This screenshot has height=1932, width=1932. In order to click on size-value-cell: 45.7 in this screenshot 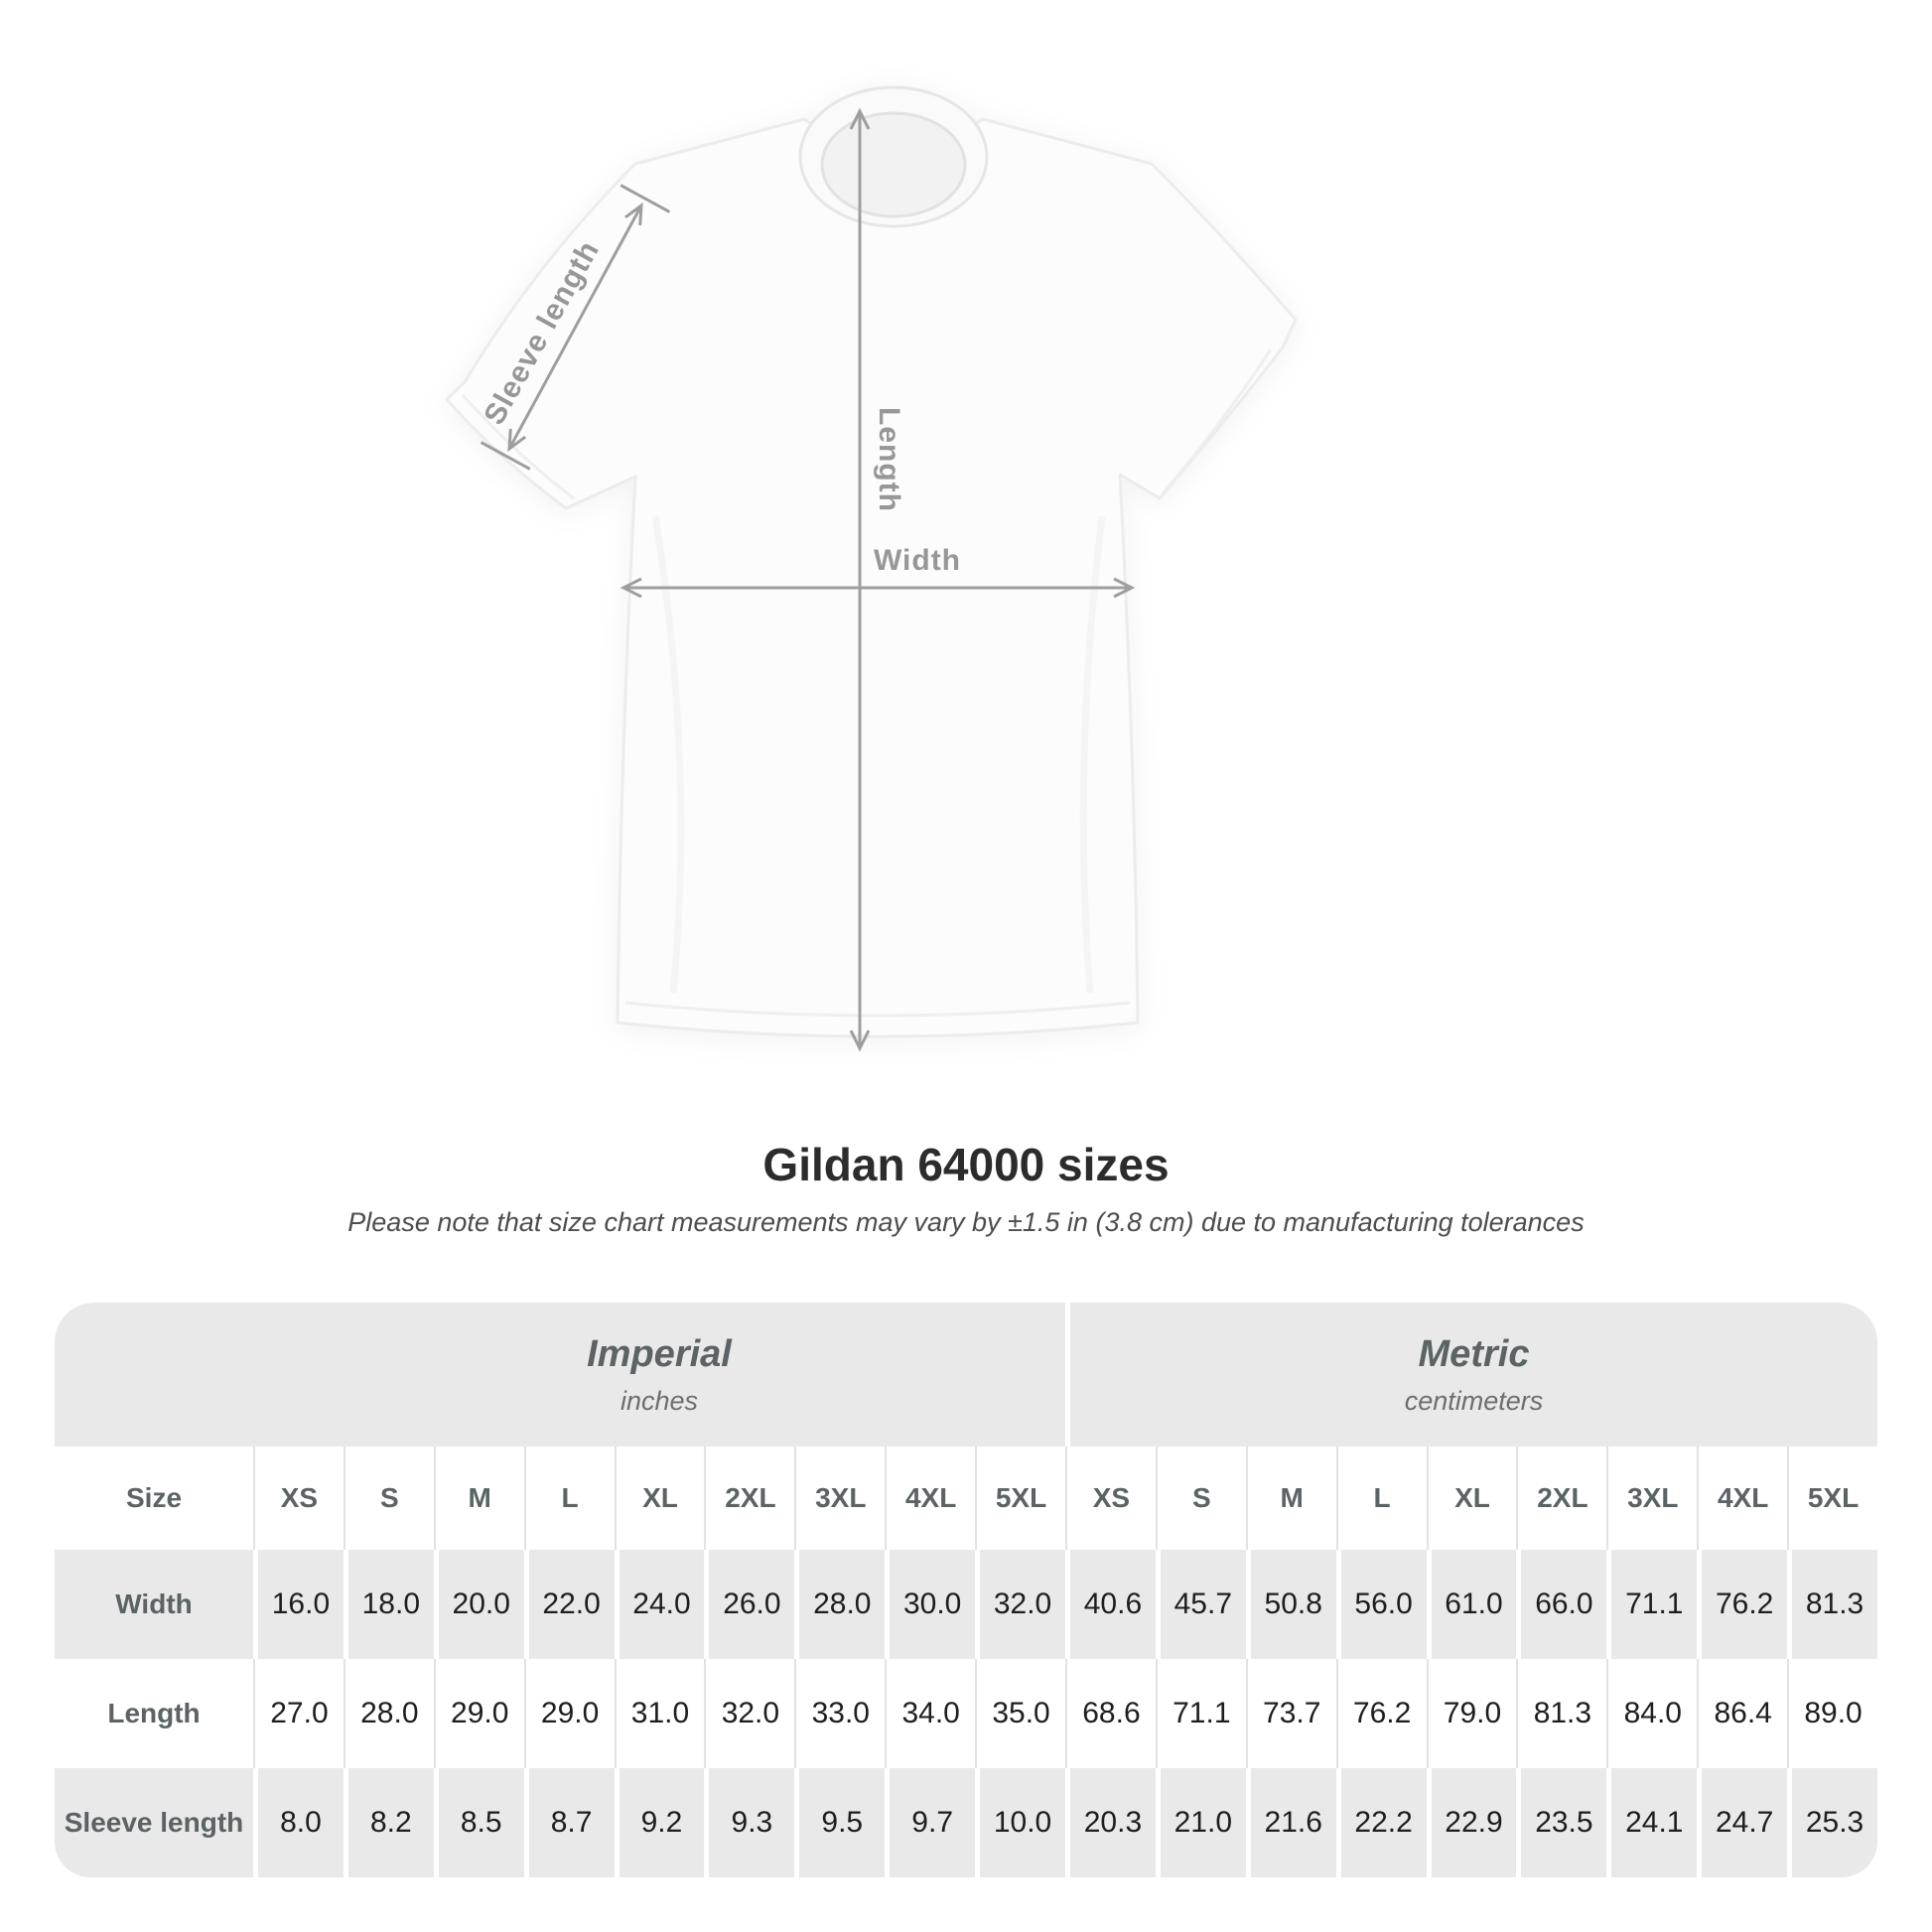, I will do `click(1201, 1605)`.